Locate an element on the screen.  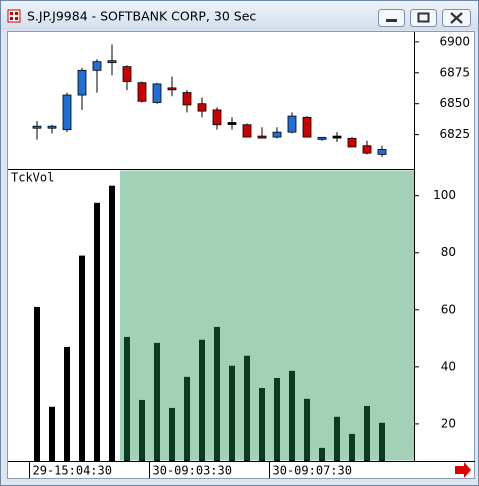
x-axis: 29-15:04:30 30-09:03:30 30-09:07:30 is located at coordinates (190, 470).